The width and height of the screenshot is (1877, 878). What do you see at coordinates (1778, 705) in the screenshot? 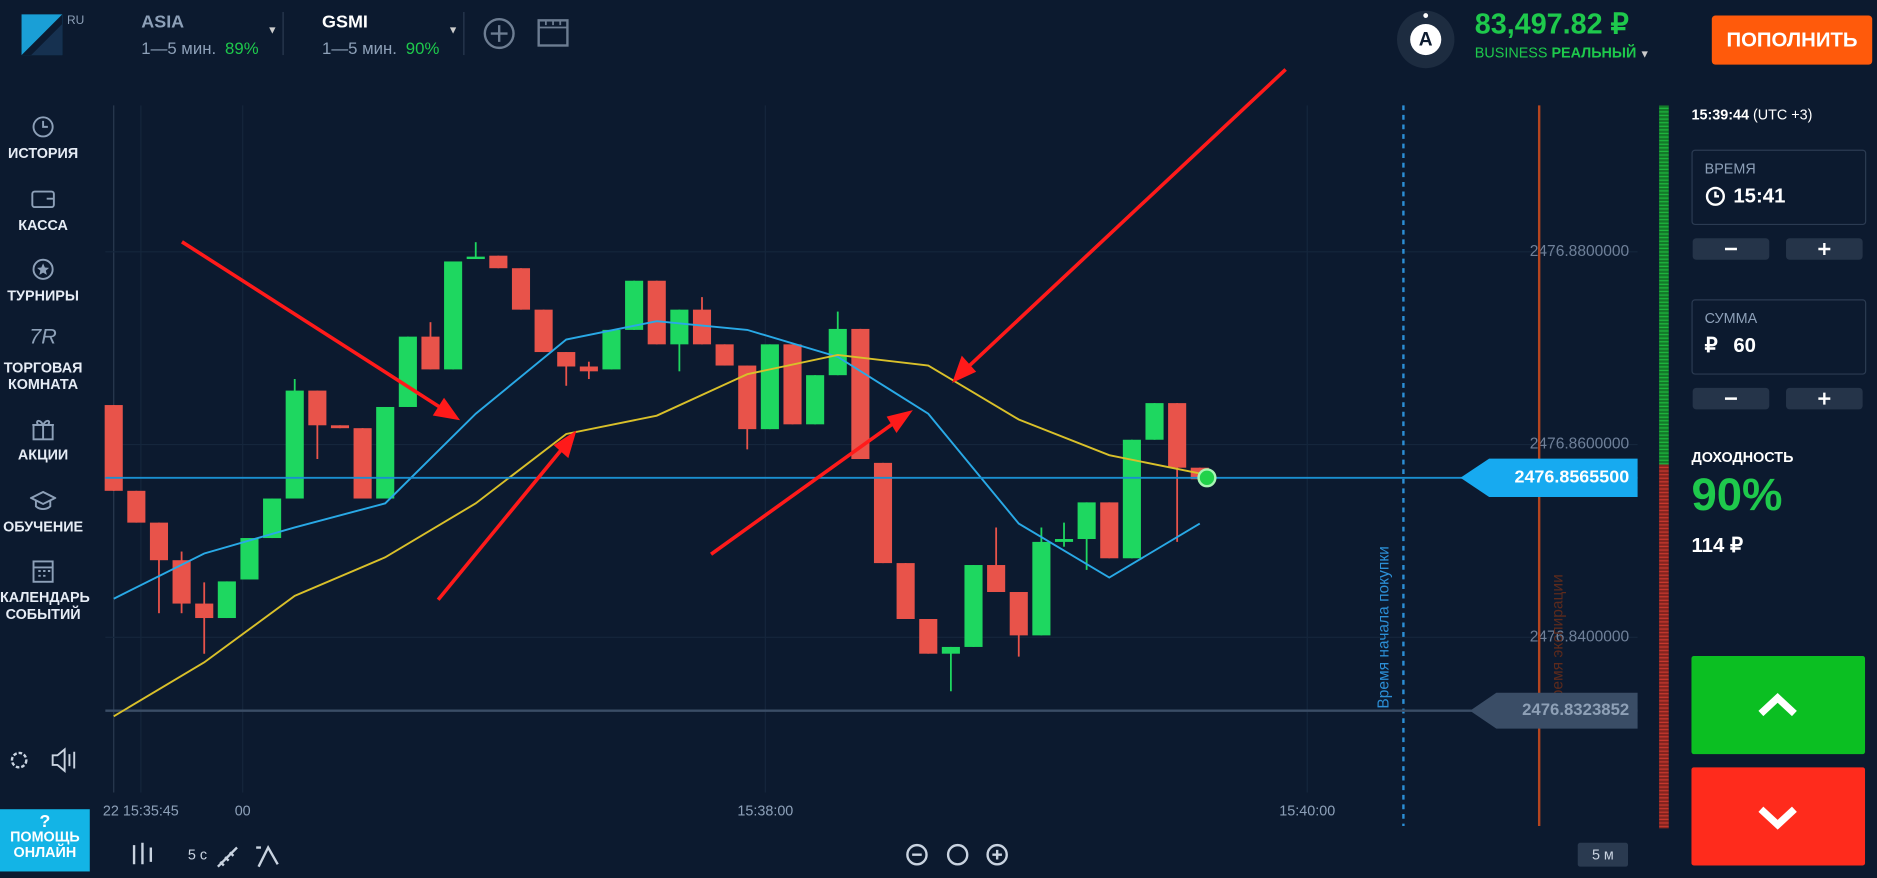
I see `call-button` at bounding box center [1778, 705].